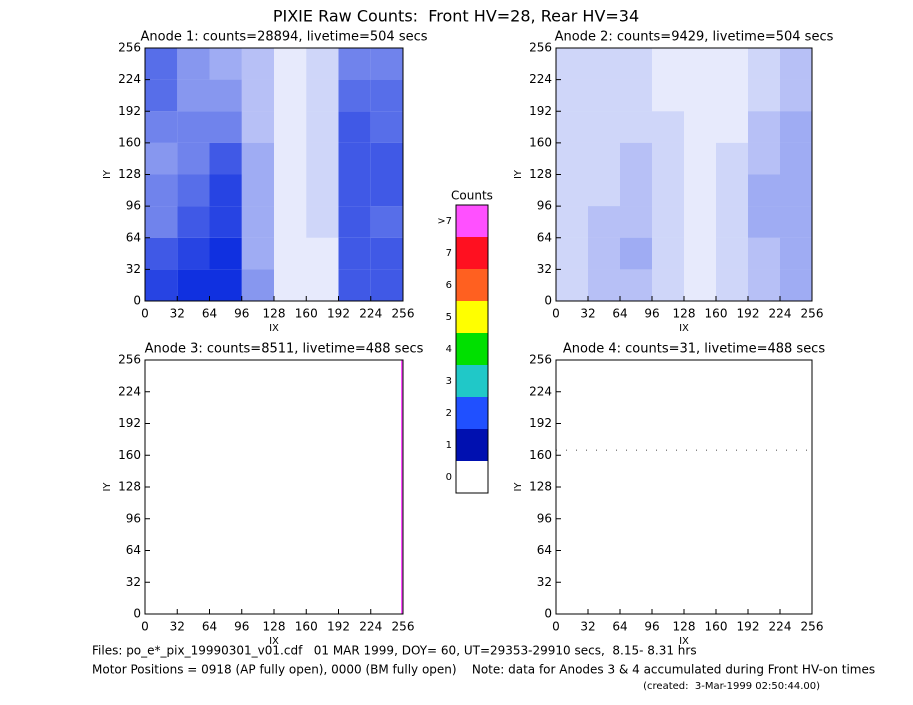 The width and height of the screenshot is (913, 705). I want to click on x-tick-label: 0, so click(145, 314).